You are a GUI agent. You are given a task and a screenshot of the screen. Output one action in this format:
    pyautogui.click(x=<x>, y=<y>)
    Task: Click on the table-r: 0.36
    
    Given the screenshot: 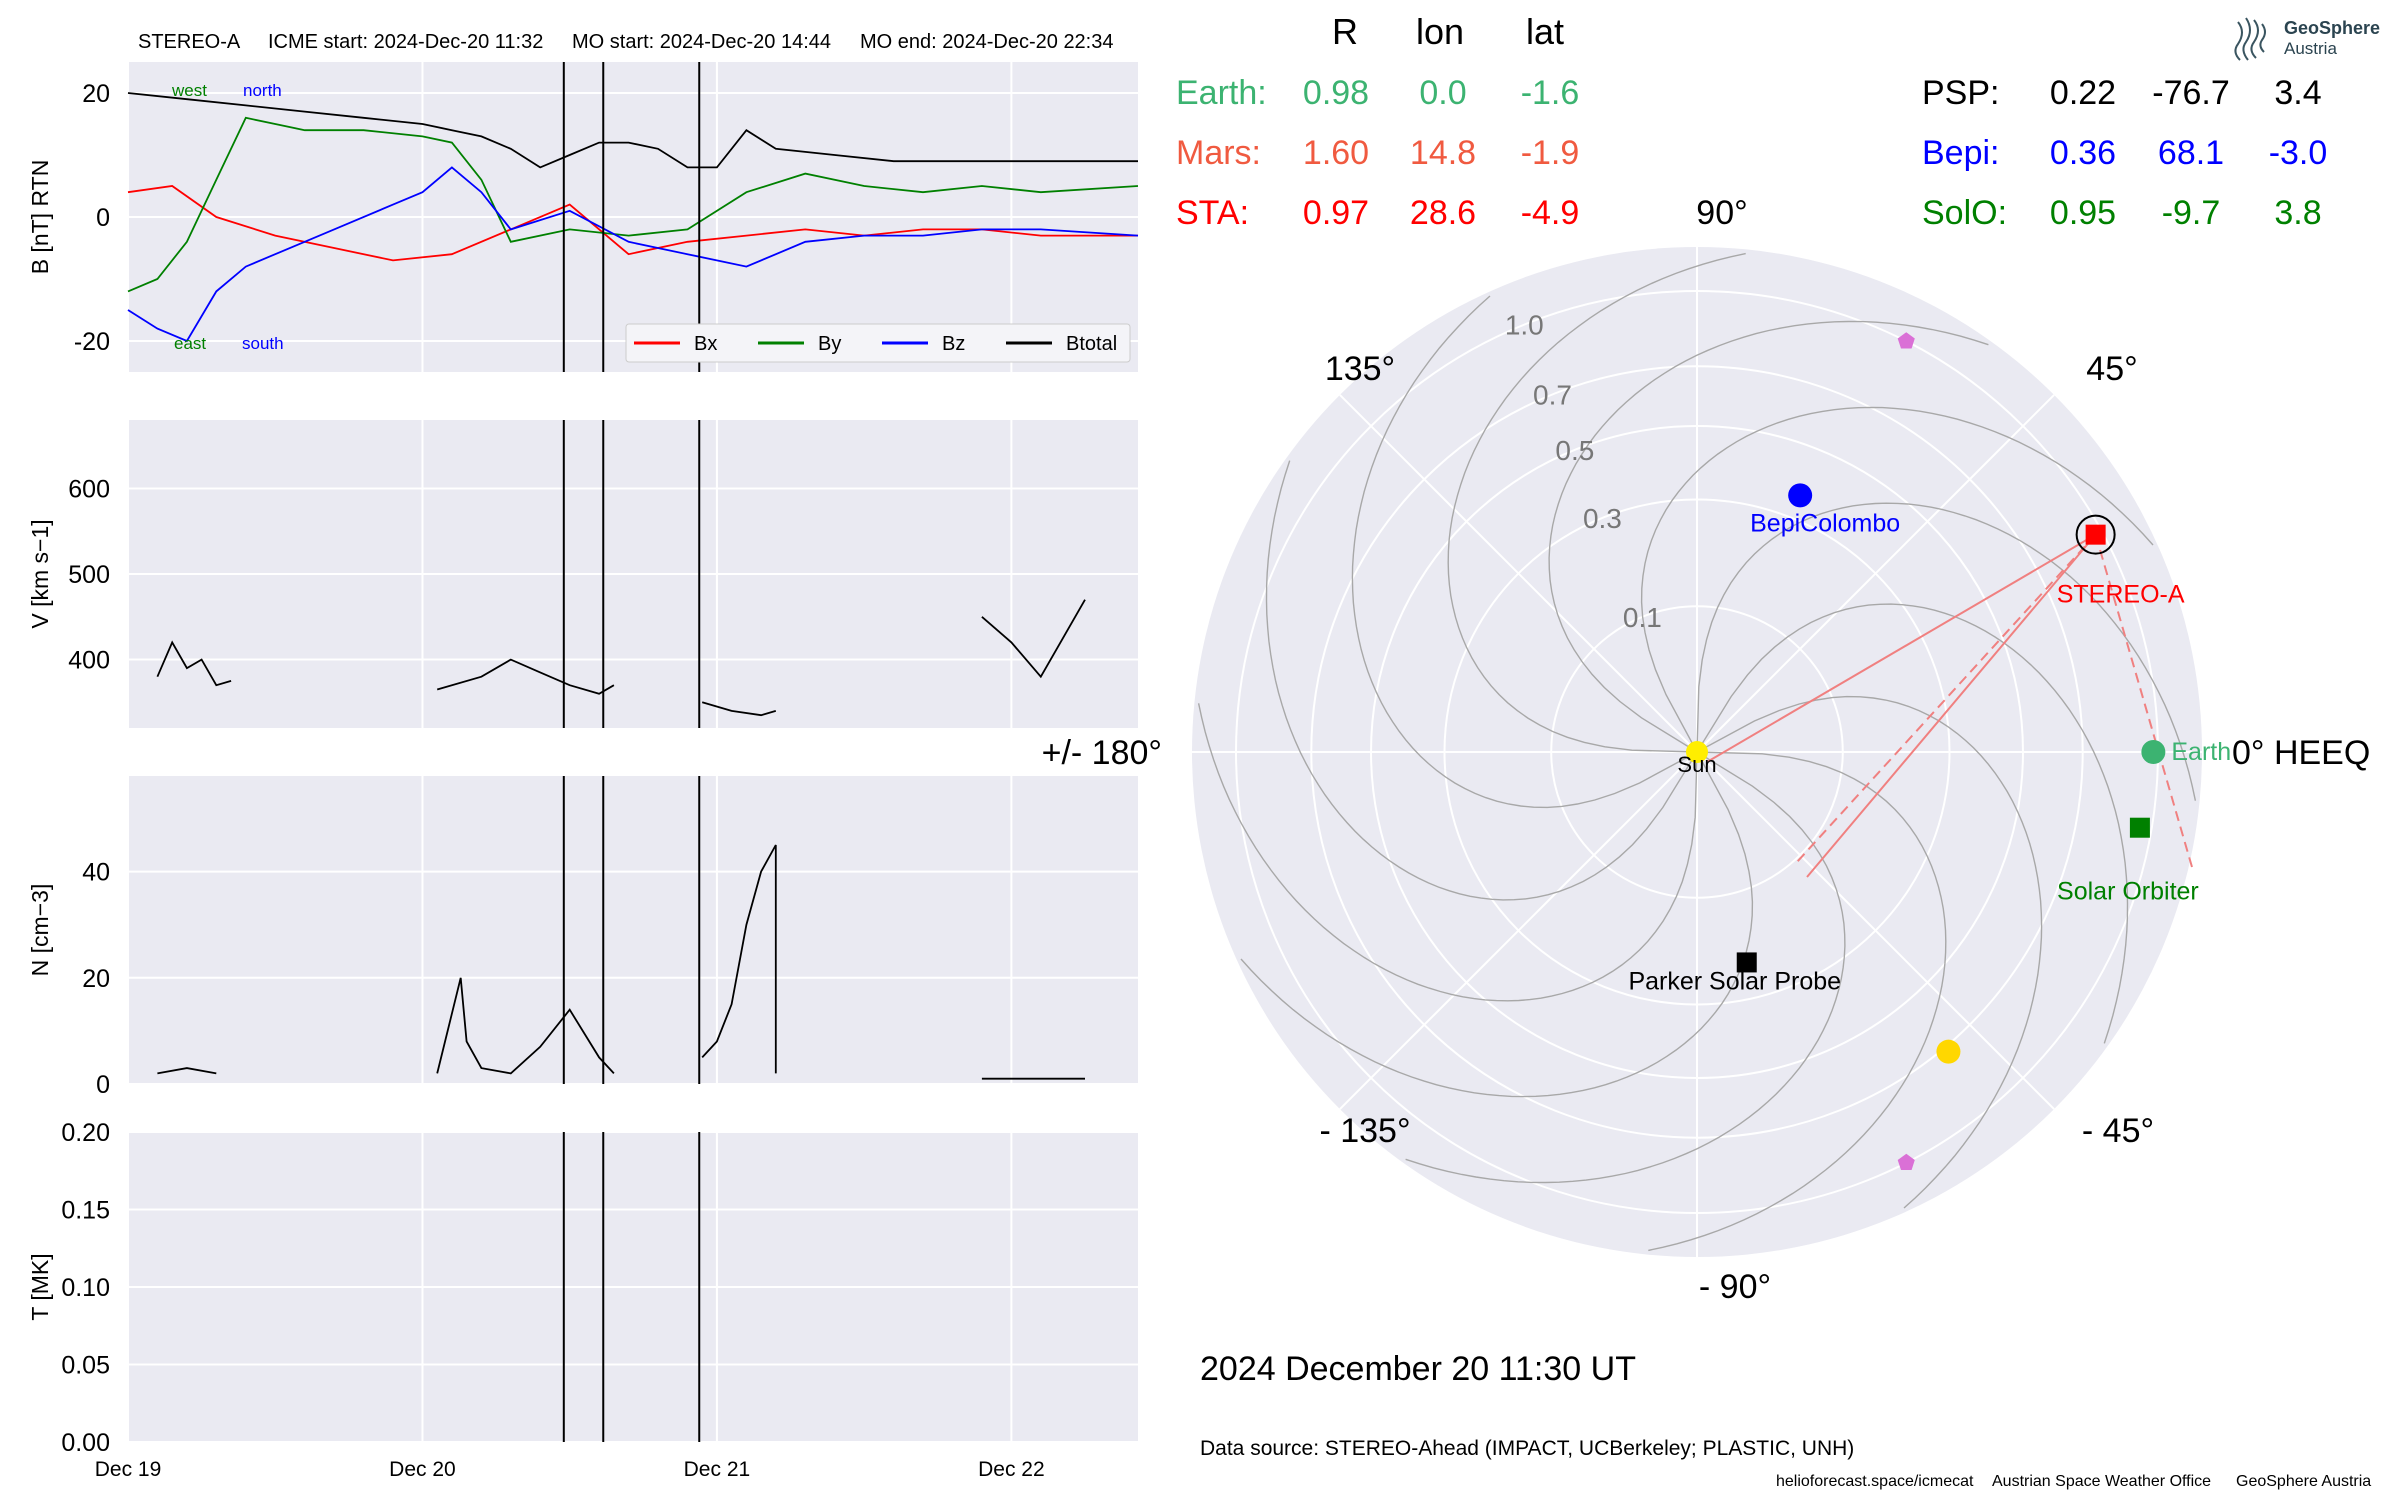 What is the action you would take?
    pyautogui.click(x=2083, y=153)
    